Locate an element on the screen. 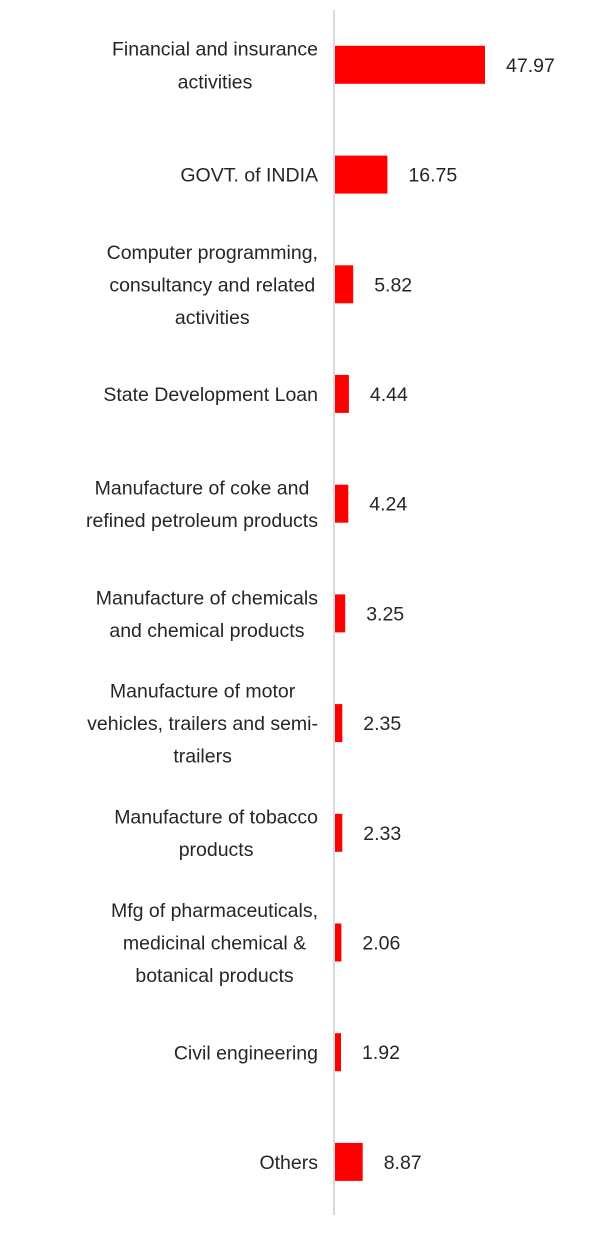 This screenshot has height=1238, width=602. category-label-10: Civil engineering is located at coordinates (246, 1053).